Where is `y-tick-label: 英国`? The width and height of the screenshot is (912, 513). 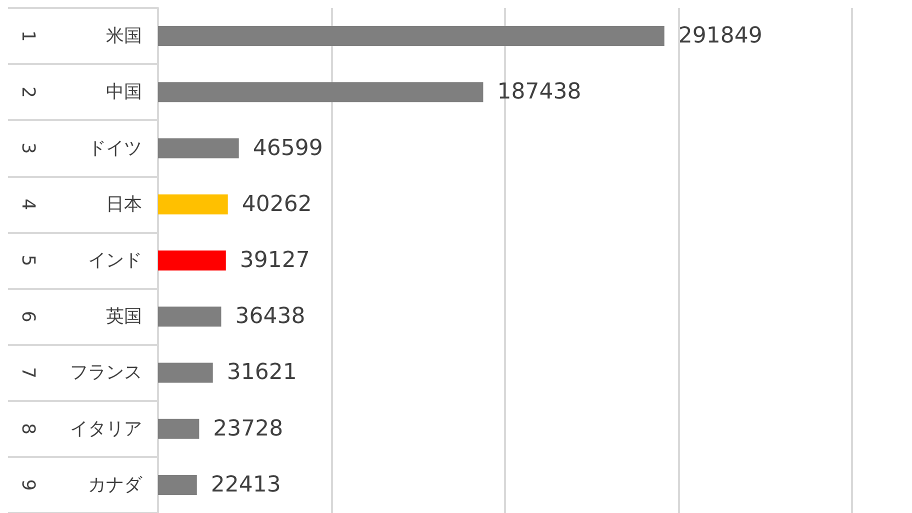
y-tick-label: 英国 is located at coordinates (124, 317).